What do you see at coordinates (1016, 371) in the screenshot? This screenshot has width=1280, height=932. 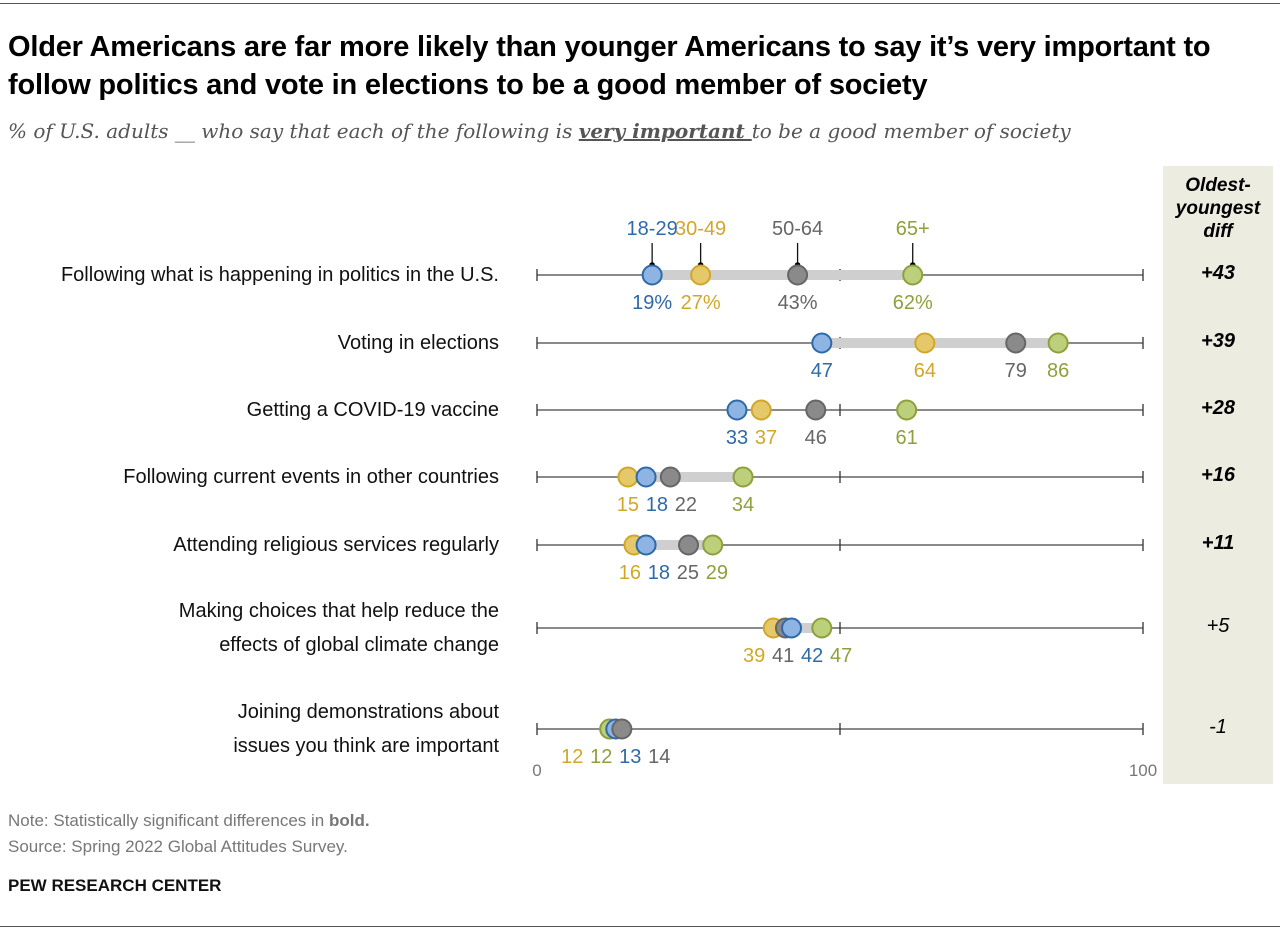 I see `value-label: 79` at bounding box center [1016, 371].